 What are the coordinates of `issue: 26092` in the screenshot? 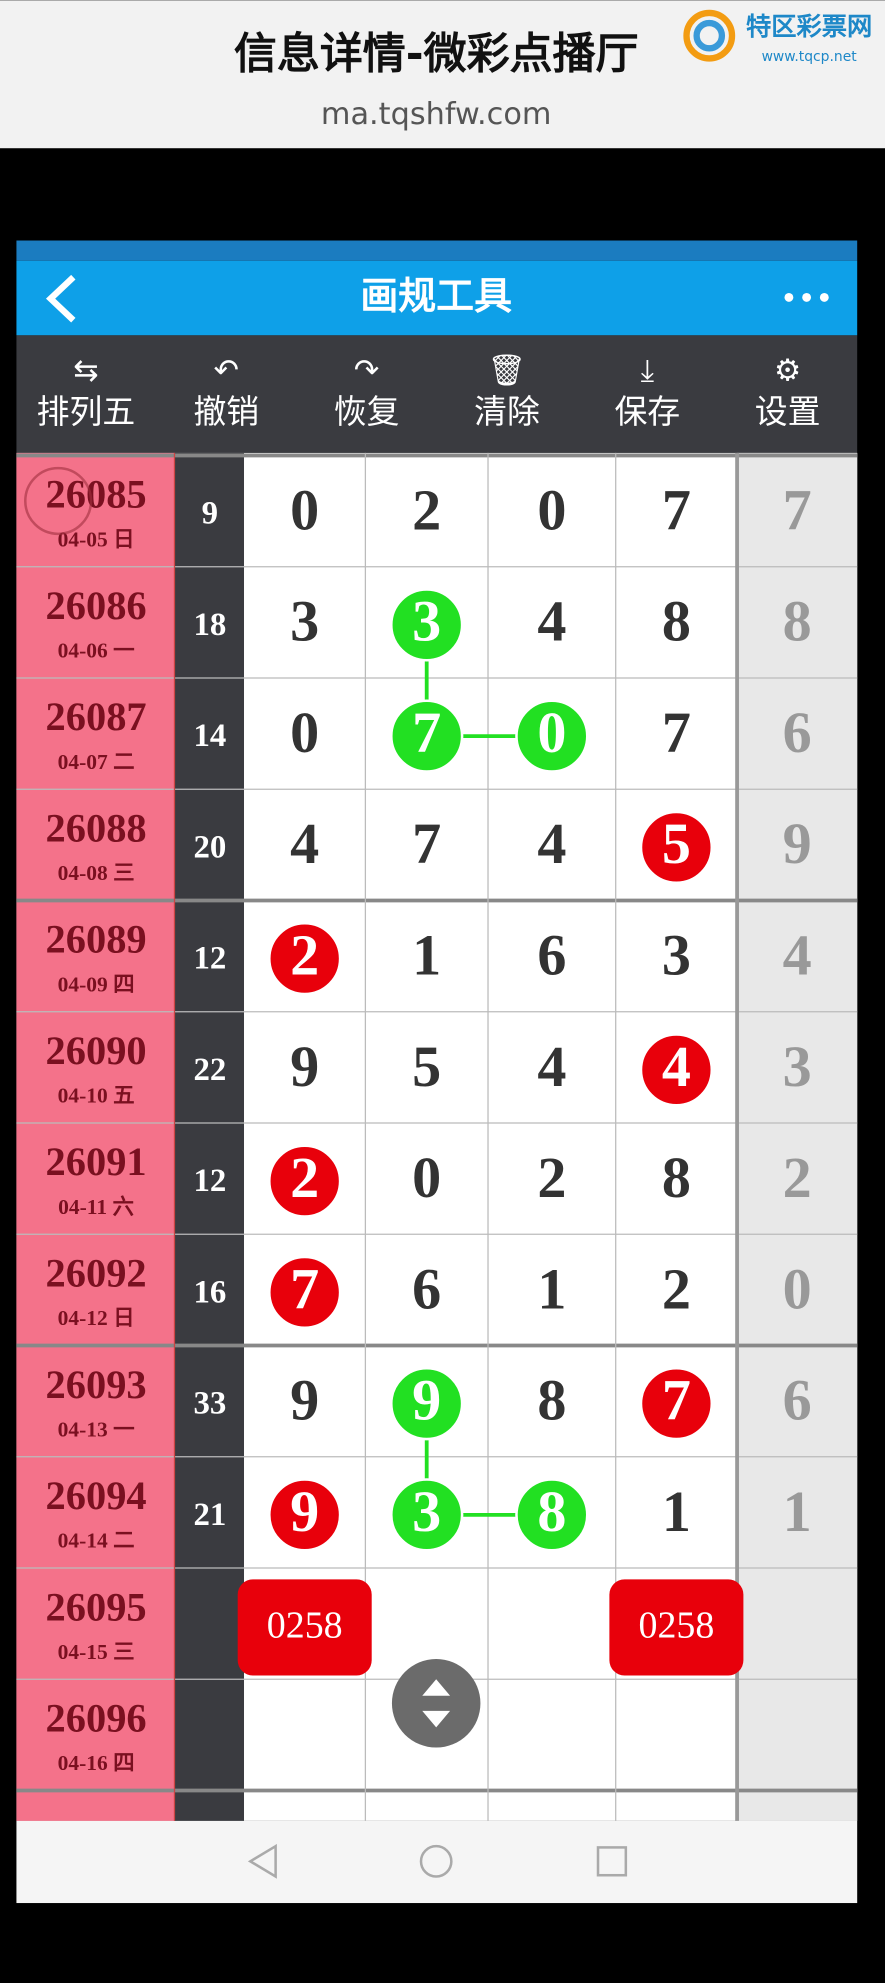 It's located at (96, 1273).